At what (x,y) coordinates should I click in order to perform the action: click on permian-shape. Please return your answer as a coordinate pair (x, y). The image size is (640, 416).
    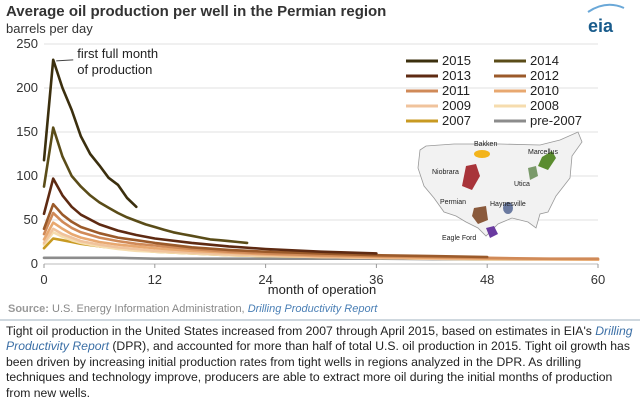
    Looking at the image, I should click on (480, 215).